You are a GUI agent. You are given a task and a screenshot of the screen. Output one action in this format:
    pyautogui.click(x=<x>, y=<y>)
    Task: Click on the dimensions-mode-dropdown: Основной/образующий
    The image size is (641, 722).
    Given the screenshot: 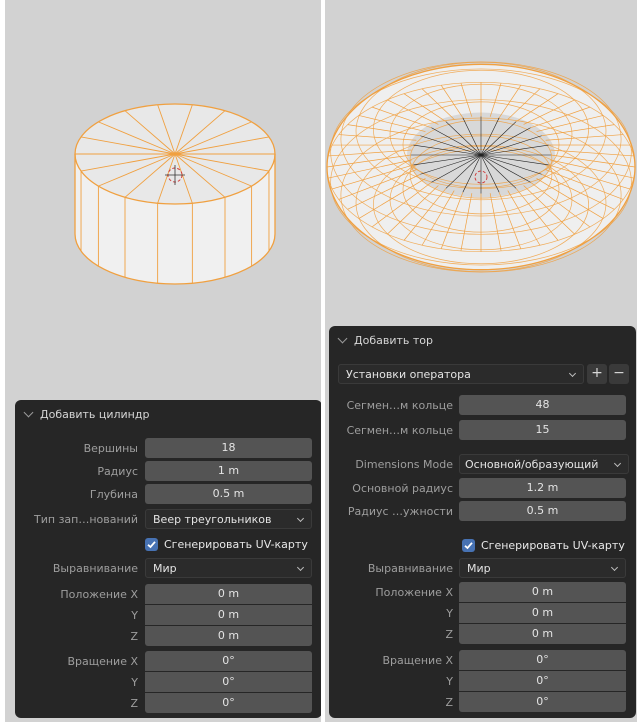 What is the action you would take?
    pyautogui.click(x=544, y=464)
    